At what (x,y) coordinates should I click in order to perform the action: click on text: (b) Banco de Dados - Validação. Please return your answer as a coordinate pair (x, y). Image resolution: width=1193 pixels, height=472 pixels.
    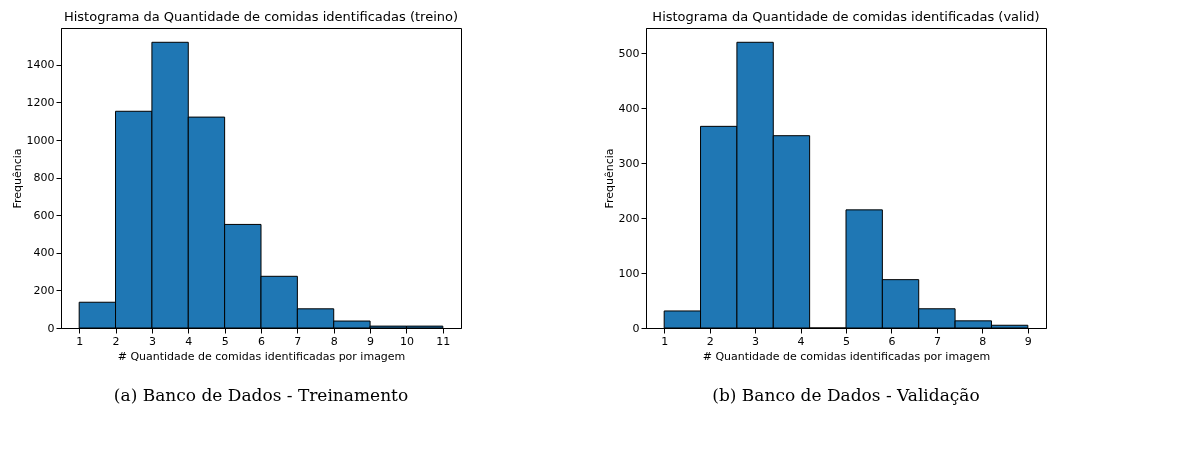
    Looking at the image, I should click on (846, 395).